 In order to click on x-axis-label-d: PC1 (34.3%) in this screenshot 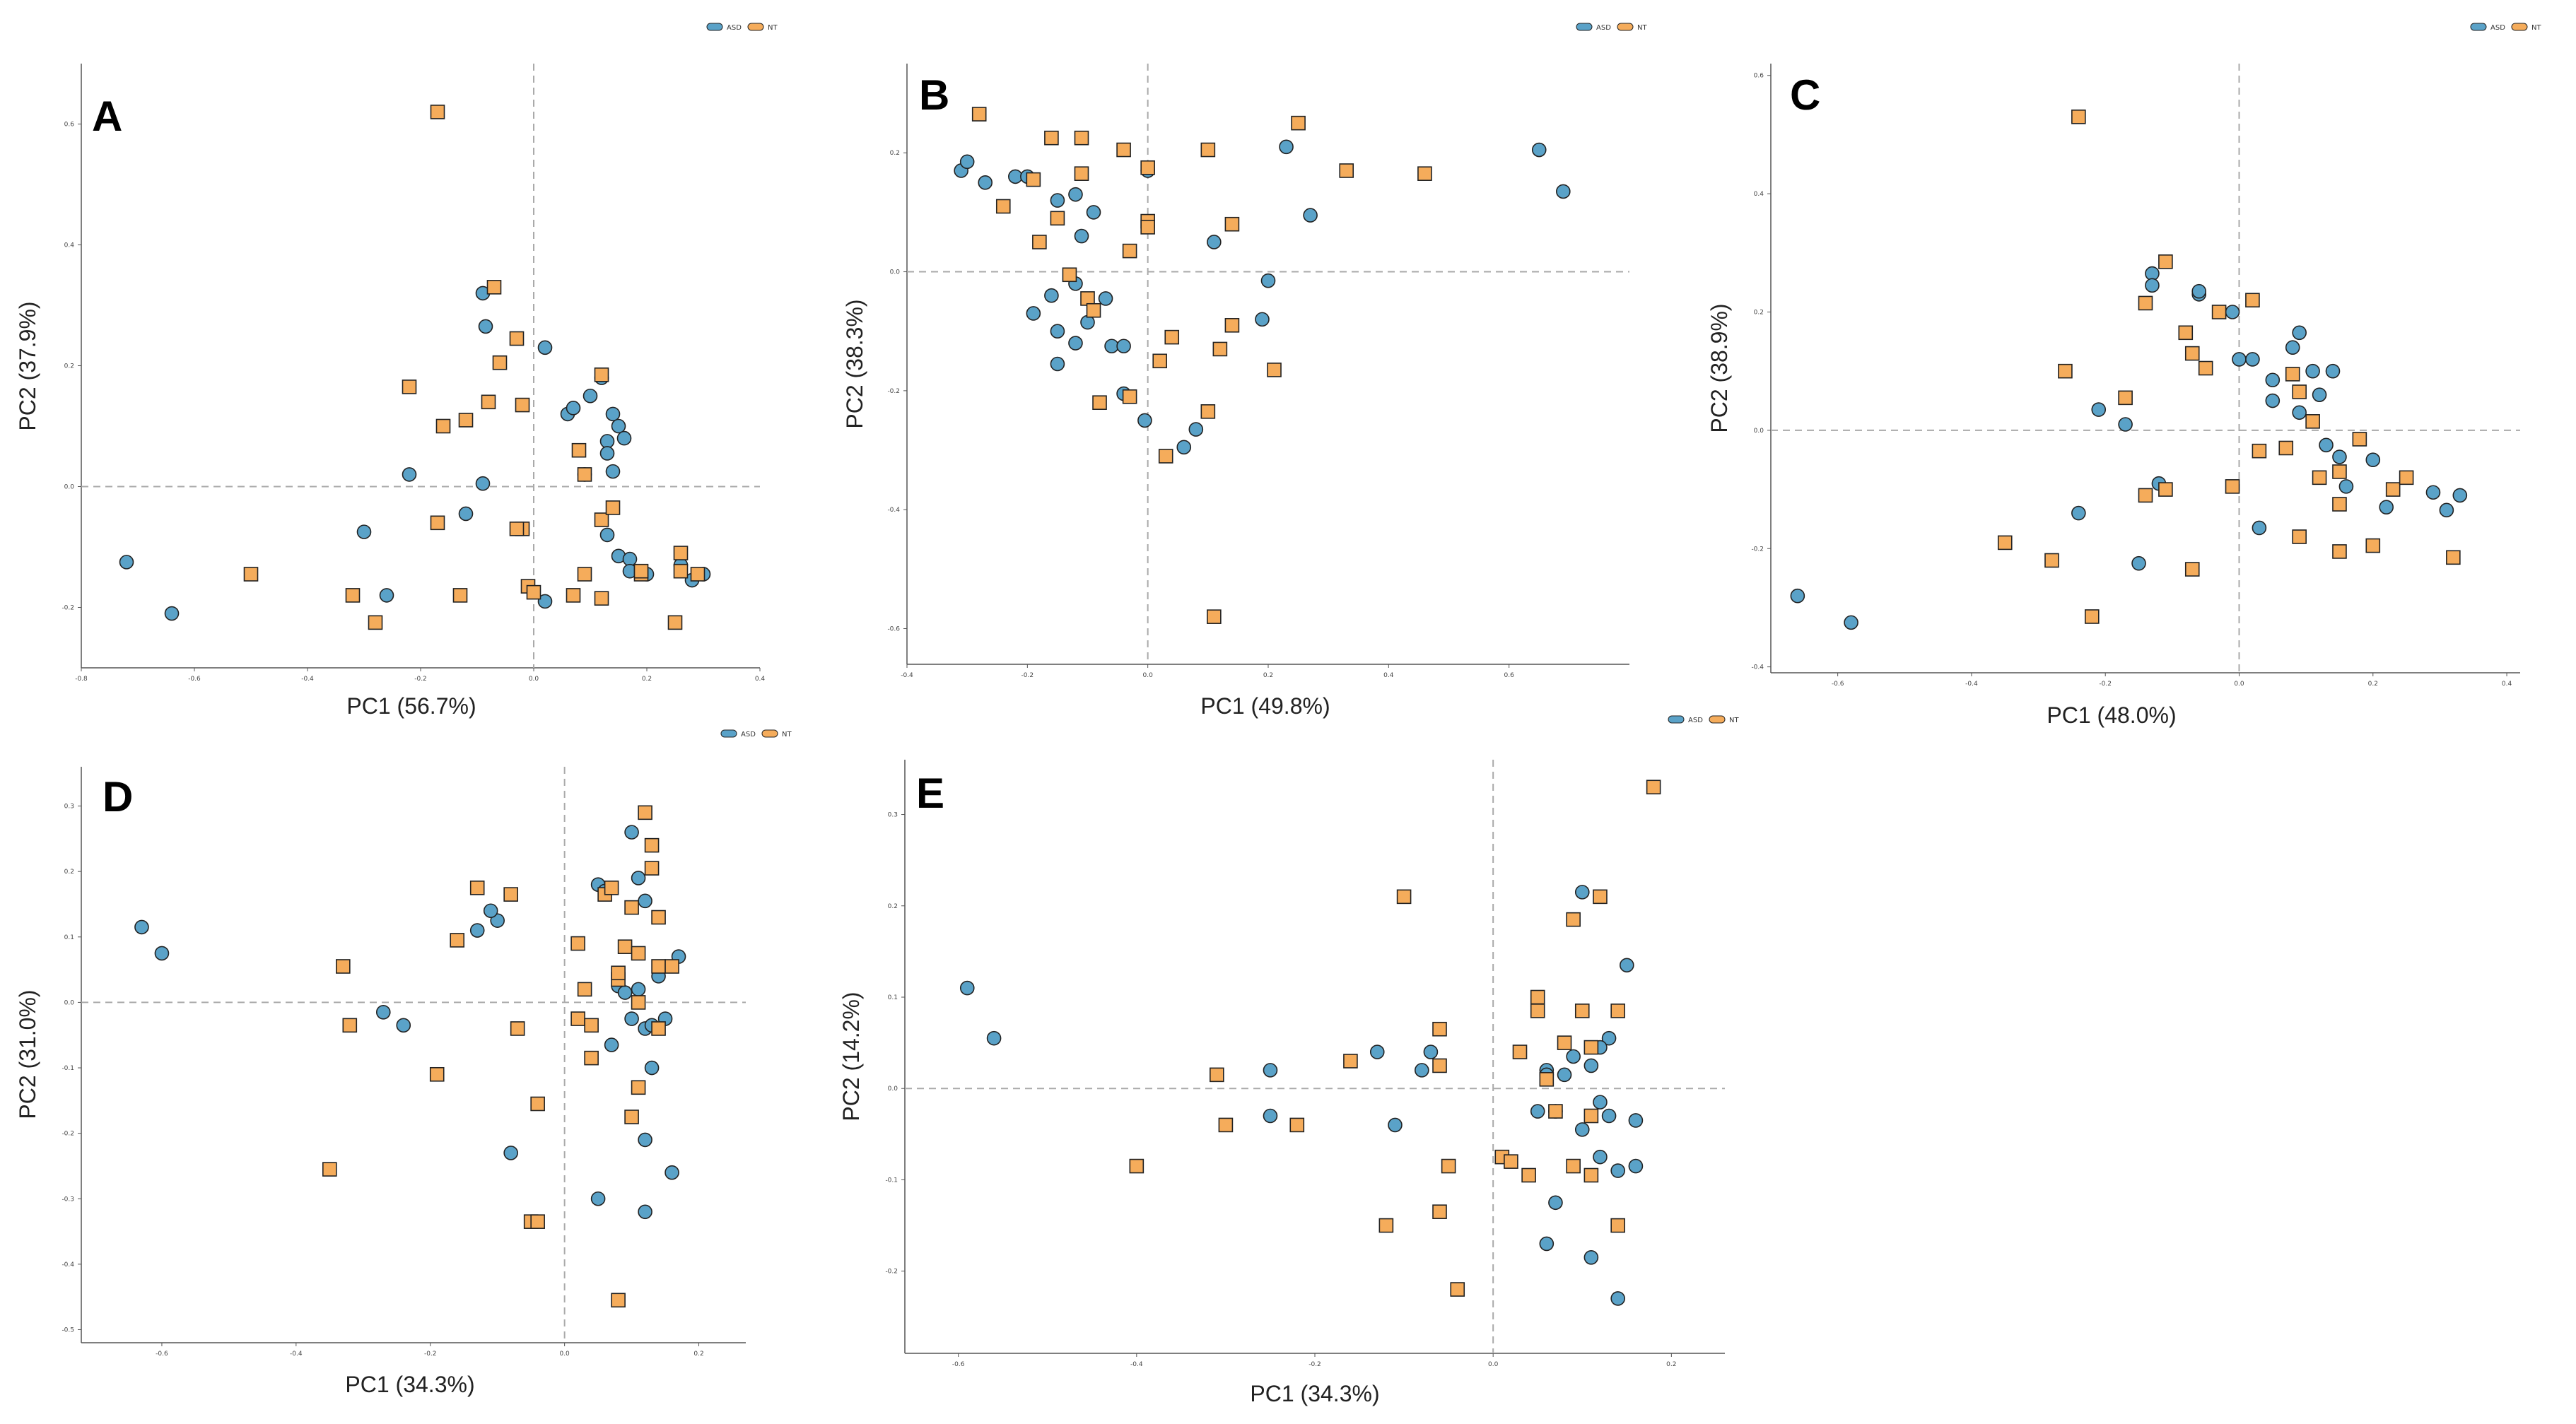, I will do `click(410, 1384)`.